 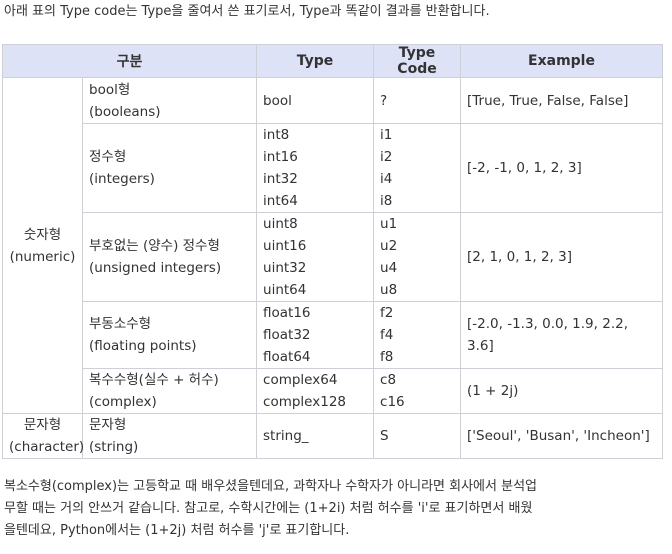 What do you see at coordinates (315, 168) in the screenshot?
I see `type-cell: int8 int16 int32 int64` at bounding box center [315, 168].